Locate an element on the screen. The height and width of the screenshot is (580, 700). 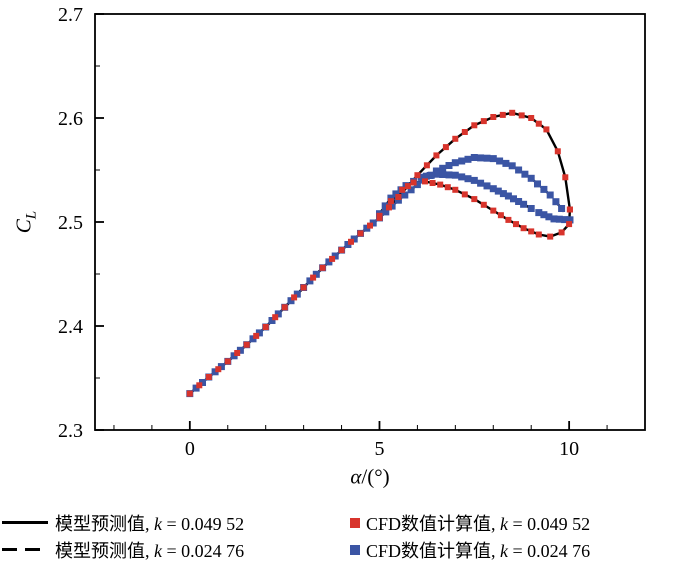
legend-label-cfd-k04952: CFD数值计算值, k = 0.049 52 is located at coordinates (478, 523).